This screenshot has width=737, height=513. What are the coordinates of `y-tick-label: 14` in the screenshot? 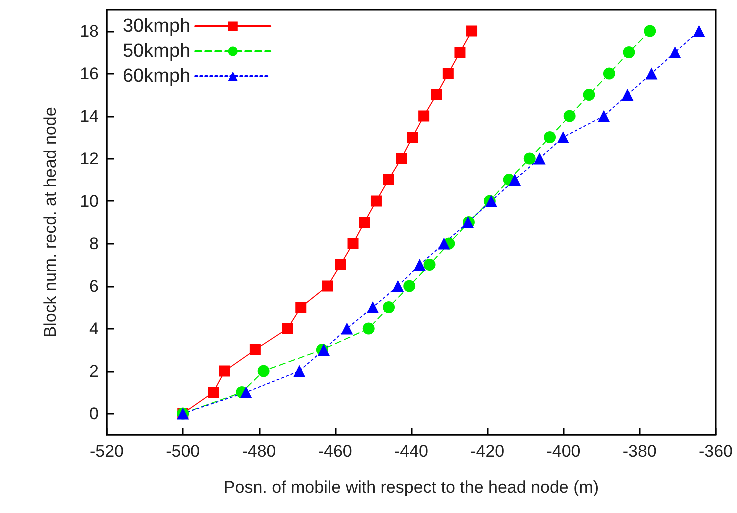 It's located at (89, 116).